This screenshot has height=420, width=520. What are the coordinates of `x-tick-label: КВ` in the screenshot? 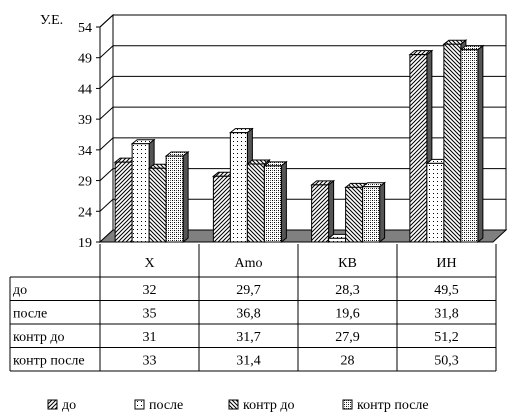 It's located at (347, 263).